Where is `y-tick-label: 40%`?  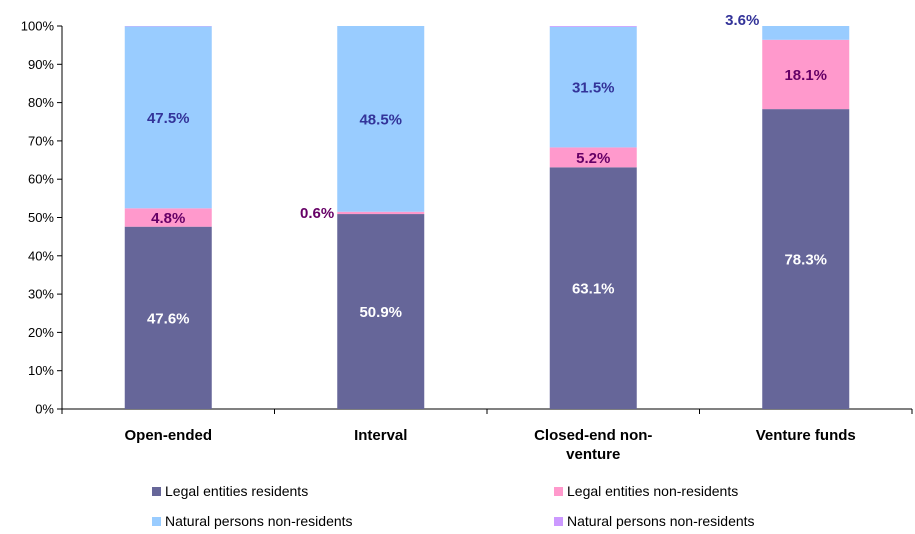 y-tick-label: 40% is located at coordinates (41, 255).